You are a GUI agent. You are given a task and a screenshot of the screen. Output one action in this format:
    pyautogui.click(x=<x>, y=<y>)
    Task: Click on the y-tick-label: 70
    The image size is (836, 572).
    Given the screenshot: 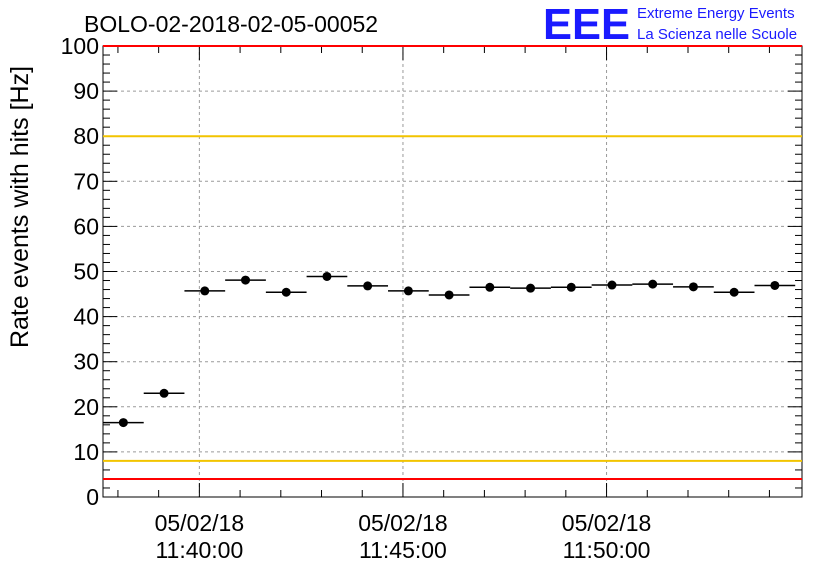 What is the action you would take?
    pyautogui.click(x=86, y=181)
    